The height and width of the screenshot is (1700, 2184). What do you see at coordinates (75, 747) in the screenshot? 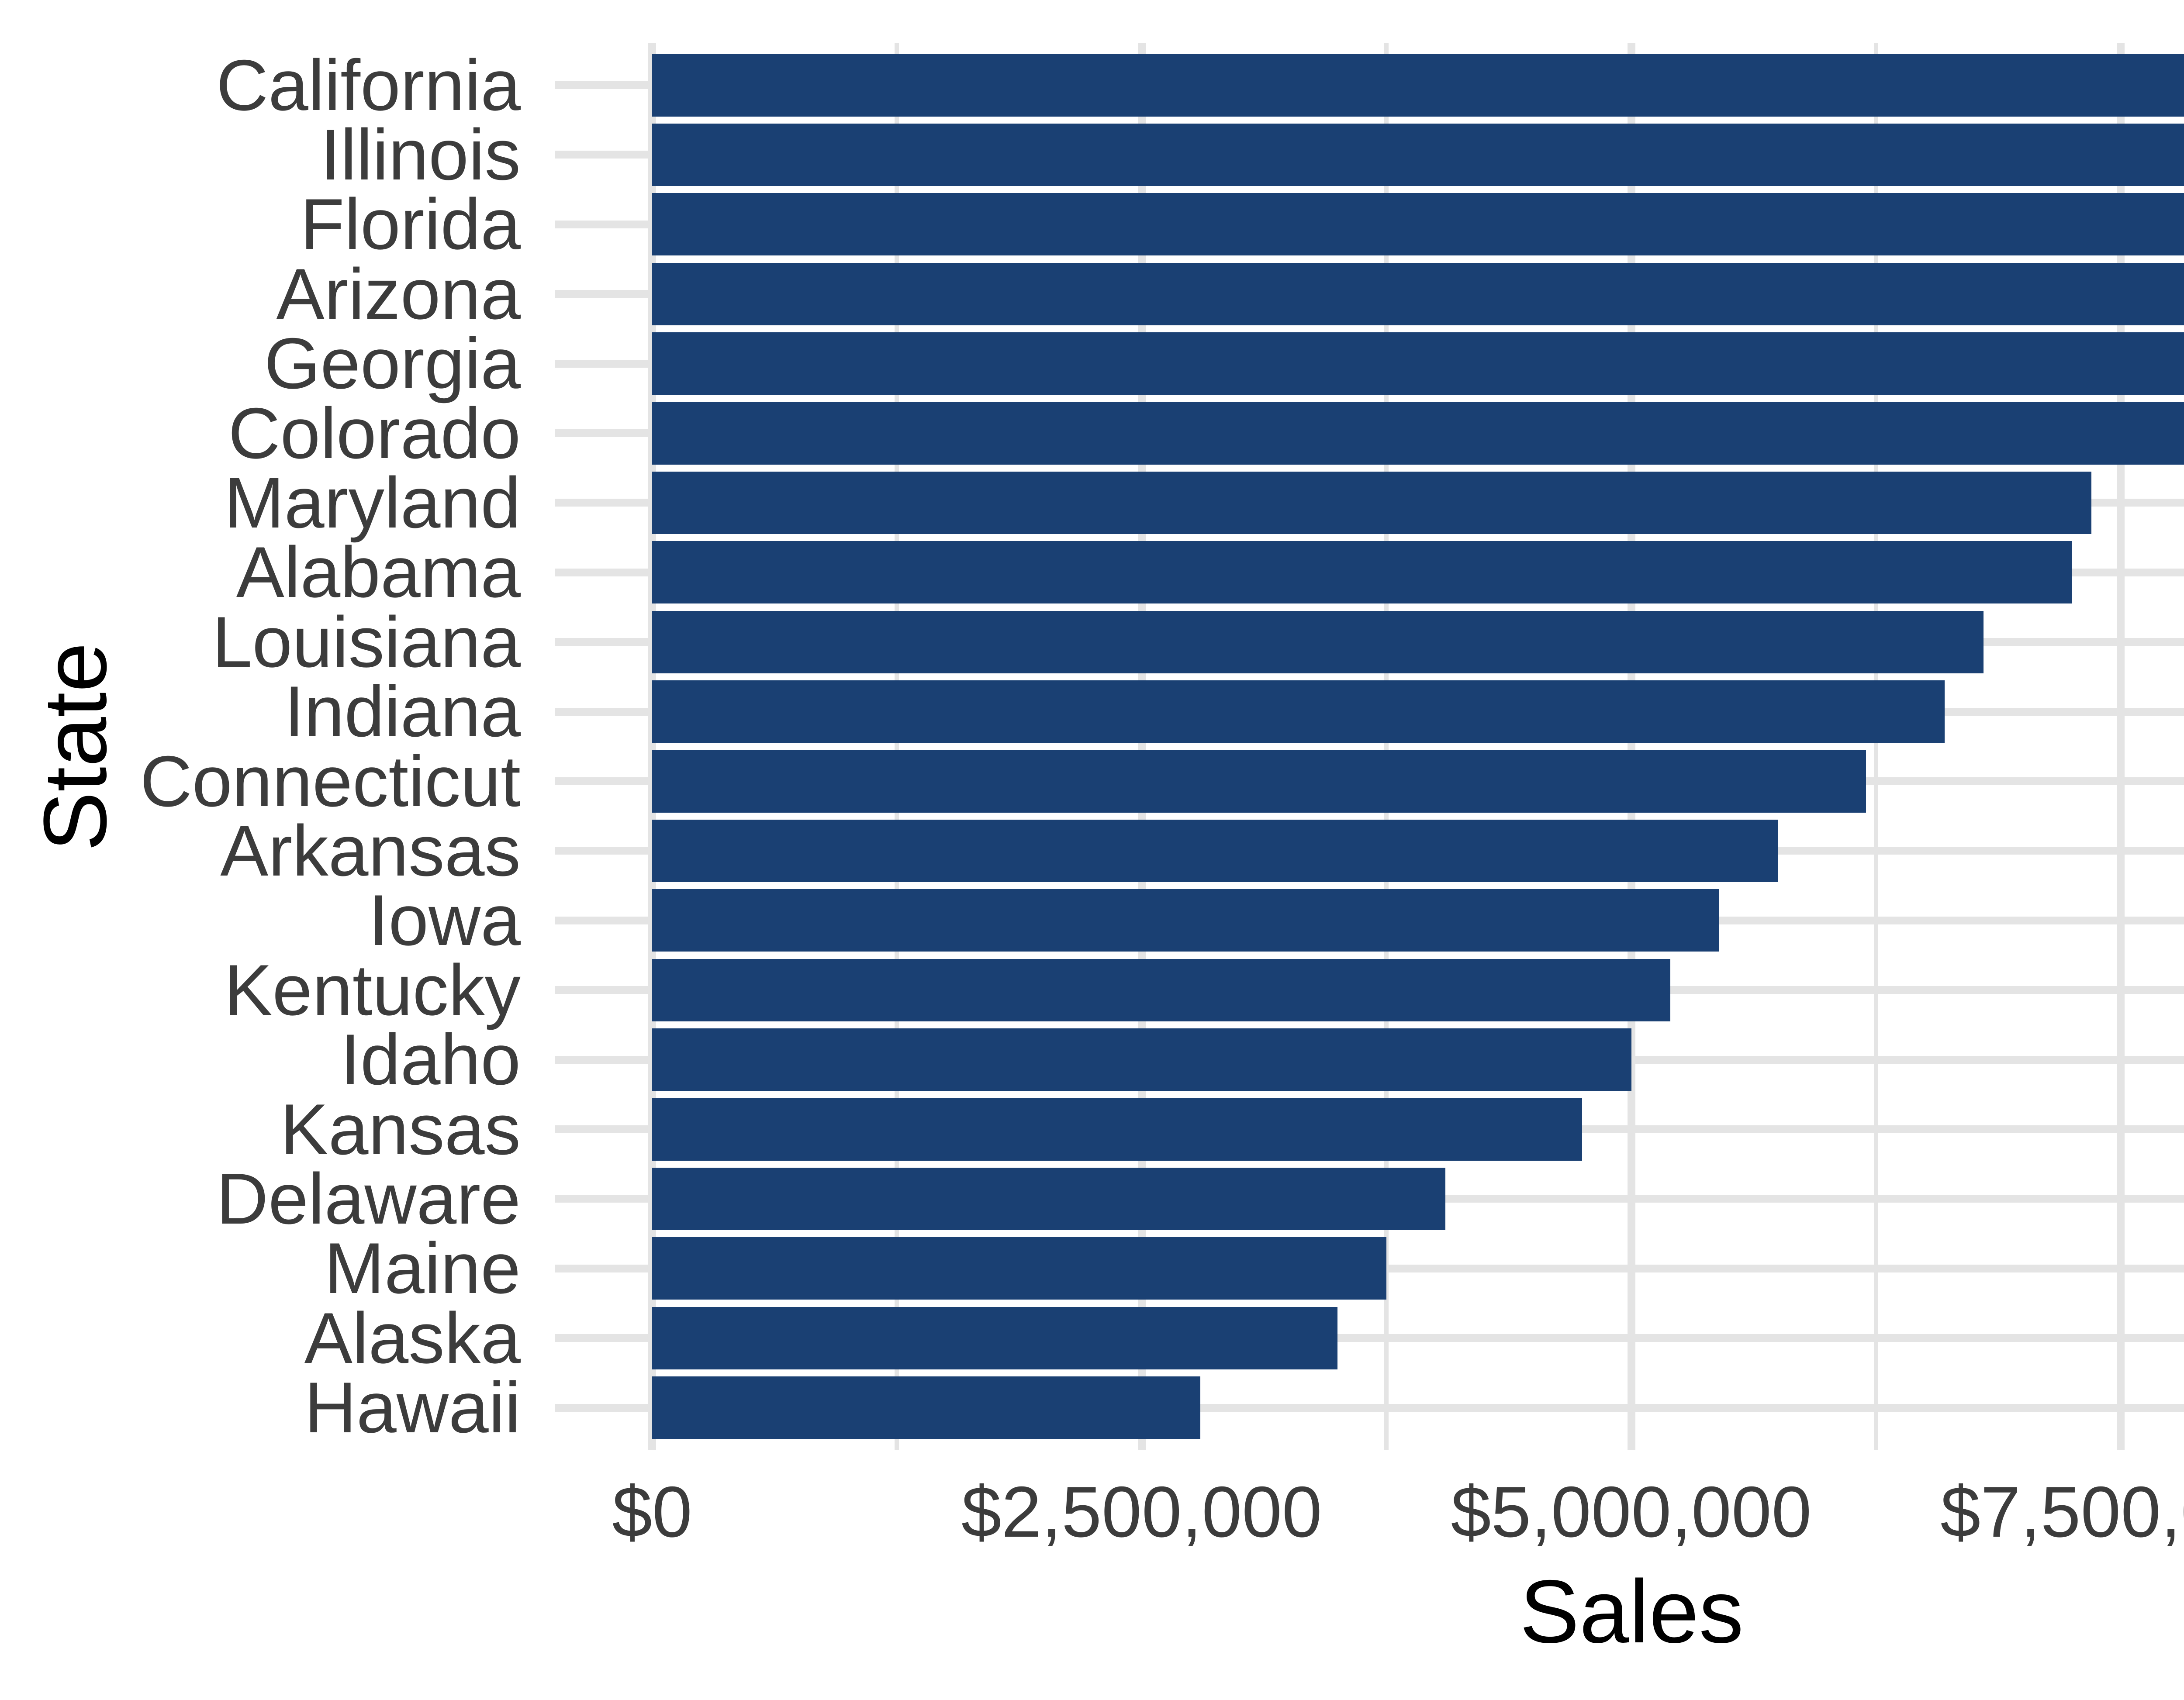
I see `y-axis-title: State` at bounding box center [75, 747].